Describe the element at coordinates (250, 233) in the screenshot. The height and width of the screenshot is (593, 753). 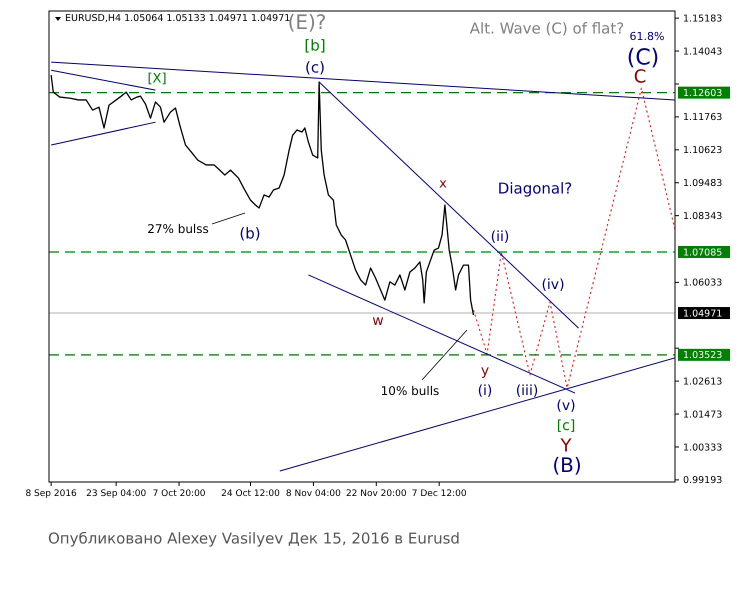
I see `annotation: (b)` at that location.